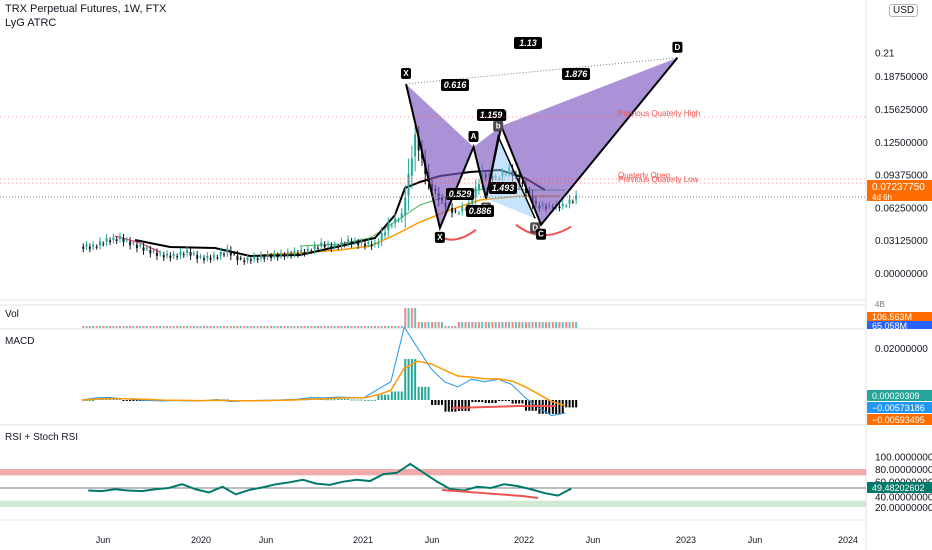 This screenshot has width=932, height=550. I want to click on price-tick-label: 0.21, so click(885, 54).